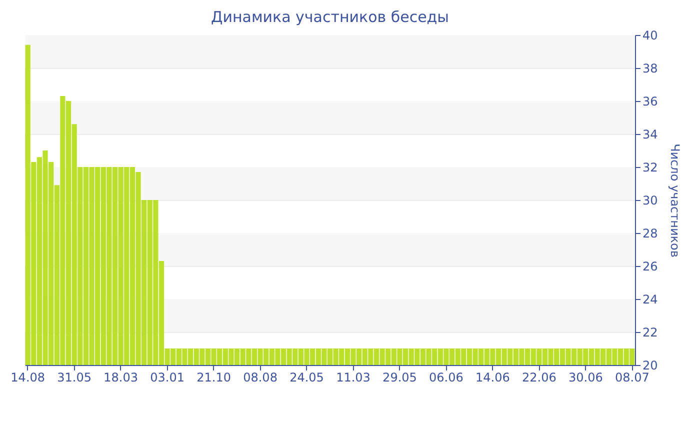 This screenshot has width=700, height=430. Describe the element at coordinates (650, 35) in the screenshot. I see `y-tick-label: 40` at that location.